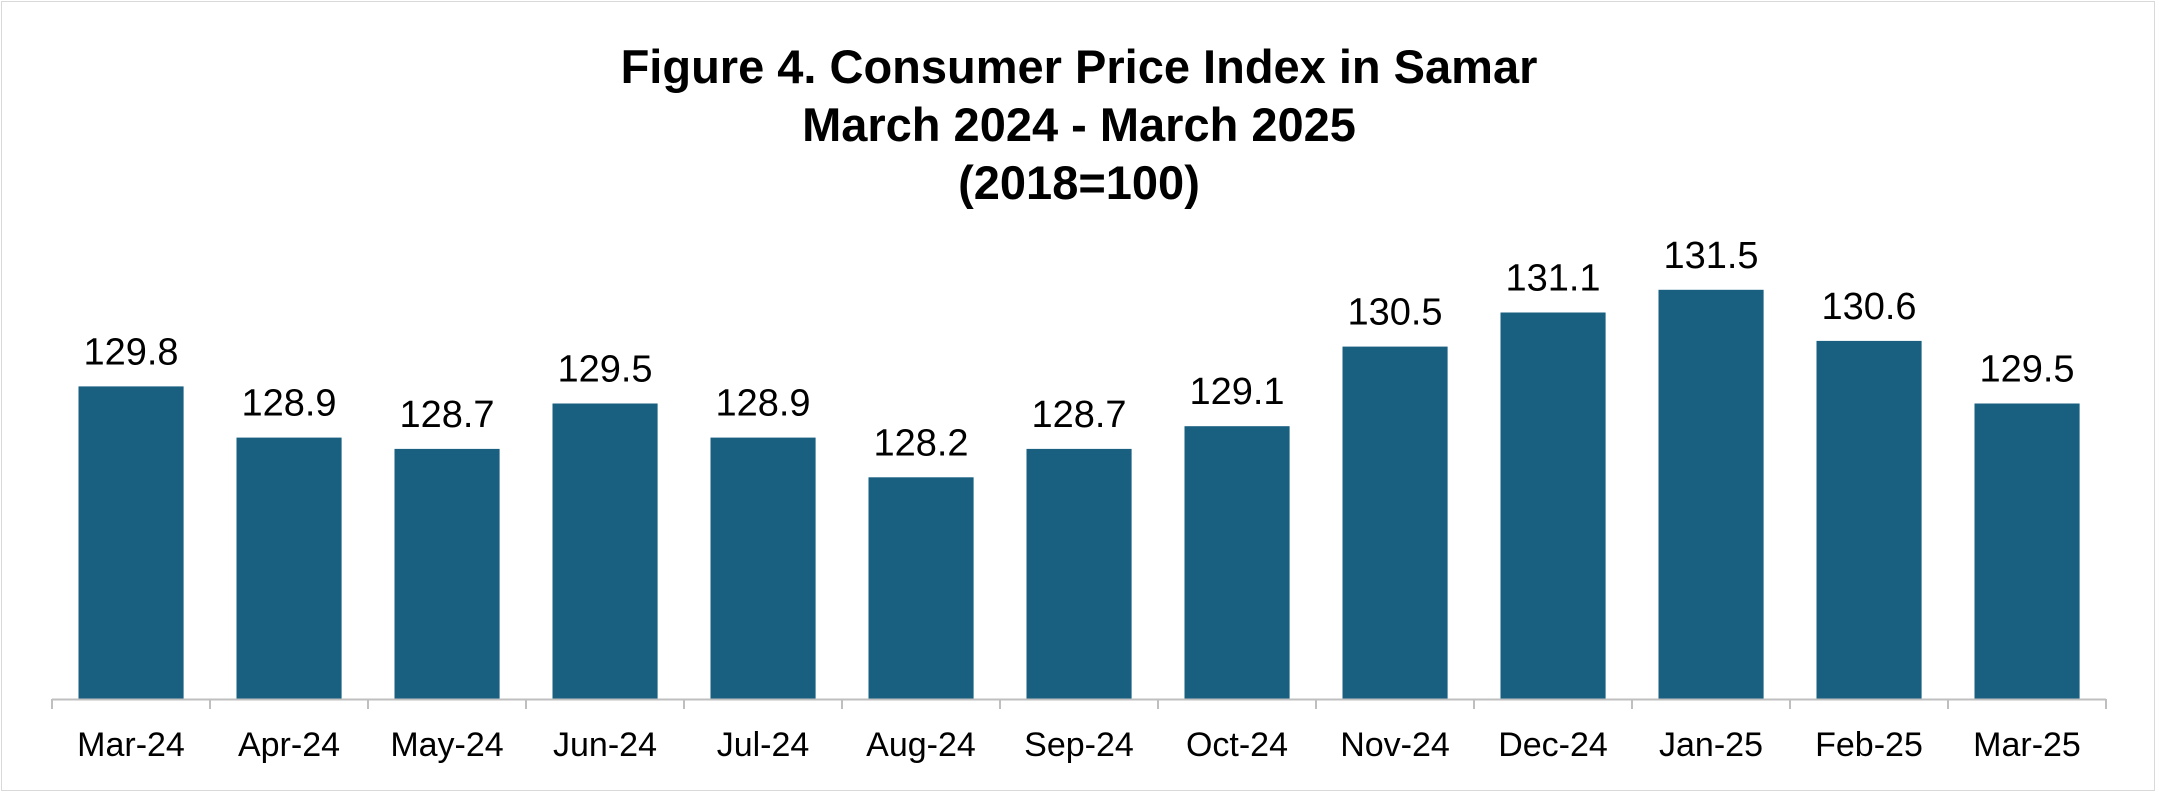 The width and height of the screenshot is (2158, 794). What do you see at coordinates (1236, 392) in the screenshot?
I see `data-label: 129.1` at bounding box center [1236, 392].